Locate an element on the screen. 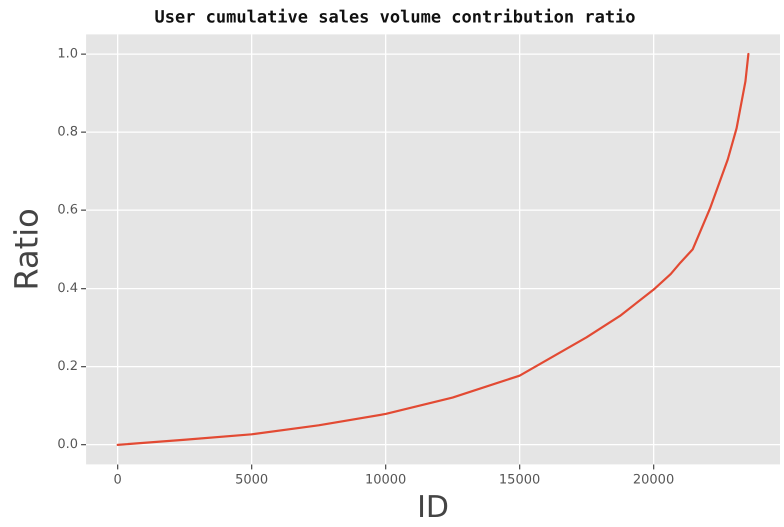  chart-title: User cumulative sales volume contribution ratio is located at coordinates (395, 18).